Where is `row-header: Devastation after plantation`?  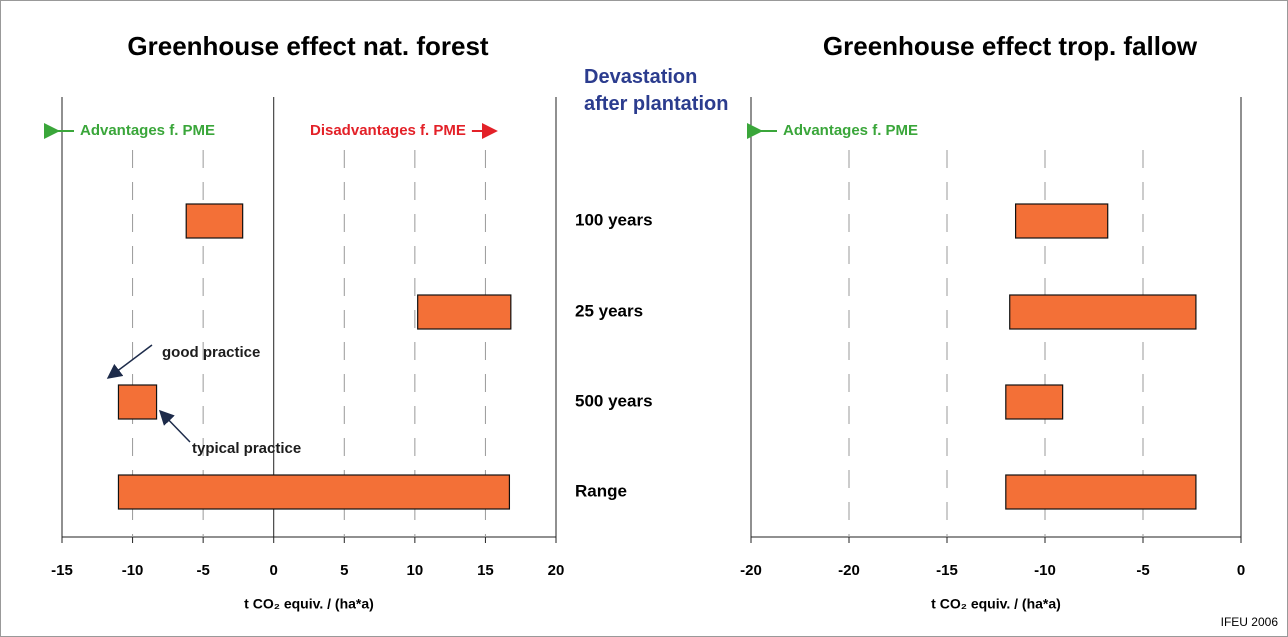
row-header: Devastation after plantation is located at coordinates (656, 90).